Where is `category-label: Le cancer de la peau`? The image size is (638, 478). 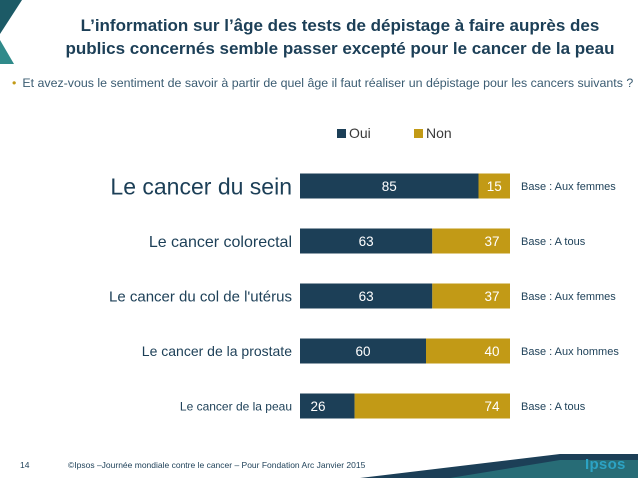
category-label: Le cancer de la peau is located at coordinates (236, 406).